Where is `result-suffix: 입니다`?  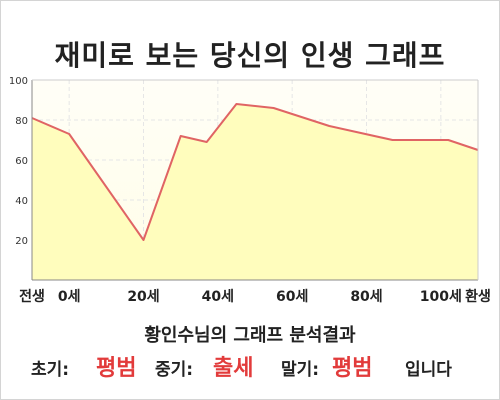 result-suffix: 입니다 is located at coordinates (428, 370).